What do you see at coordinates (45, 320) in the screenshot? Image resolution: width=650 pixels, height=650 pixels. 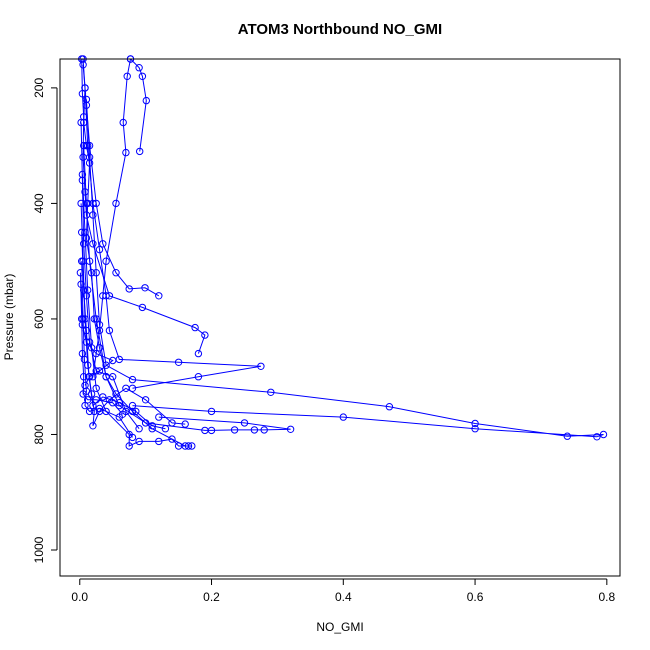 I see `y-axis: 200 400 600 800 1000` at bounding box center [45, 320].